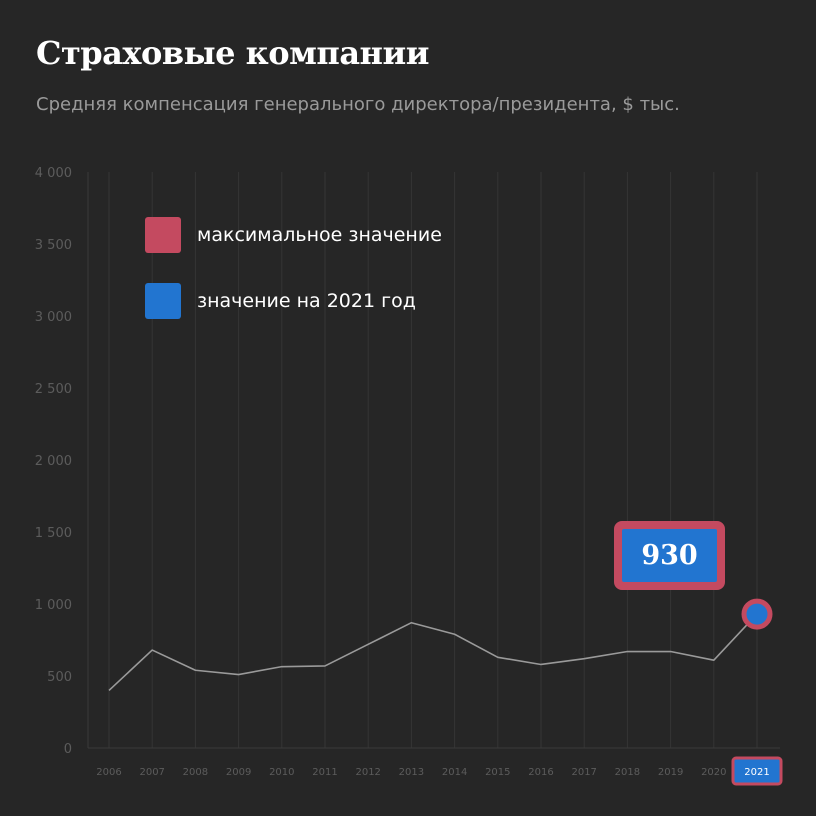 The image size is (816, 816). What do you see at coordinates (163, 235) in the screenshot?
I see `legend-swatch-max` at bounding box center [163, 235].